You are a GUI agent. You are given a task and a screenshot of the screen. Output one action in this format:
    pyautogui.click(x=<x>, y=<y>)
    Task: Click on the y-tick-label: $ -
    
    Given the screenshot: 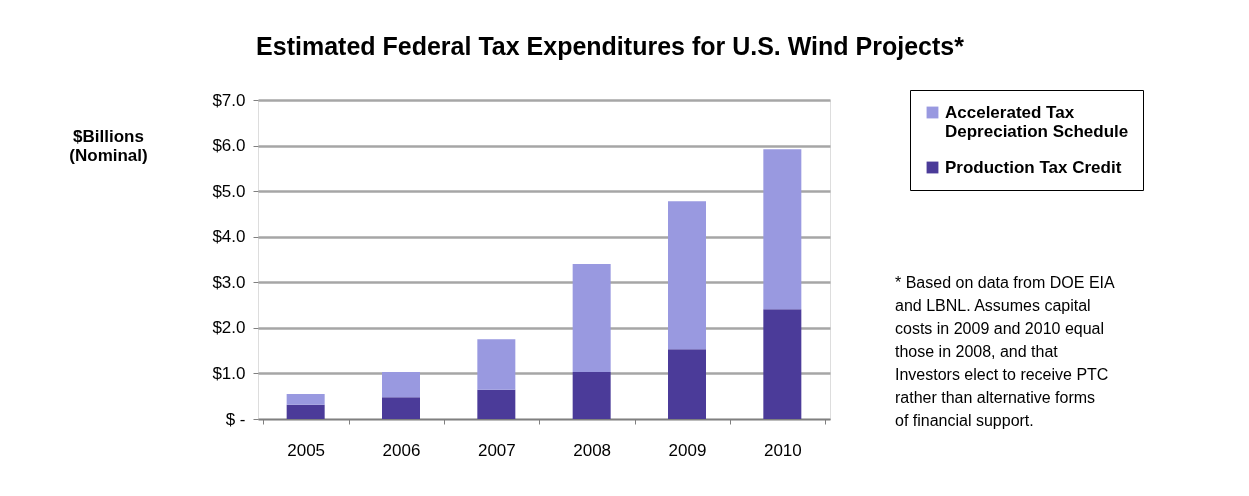 What is the action you would take?
    pyautogui.click(x=235, y=419)
    